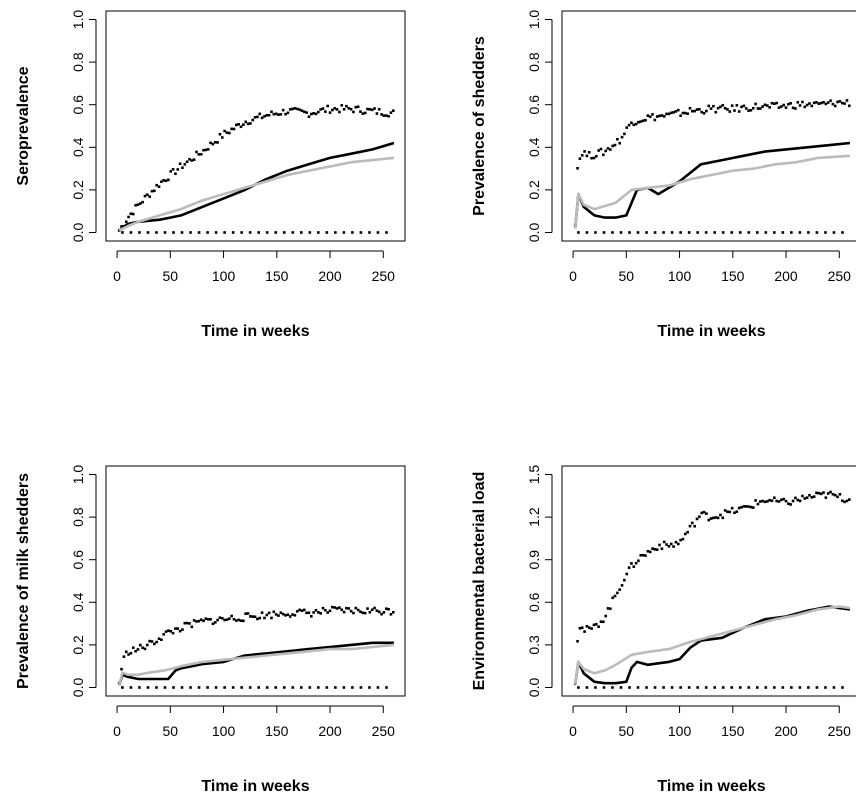 The image size is (856, 794). Describe the element at coordinates (256, 168) in the screenshot. I see `series-upper-dots` at that location.